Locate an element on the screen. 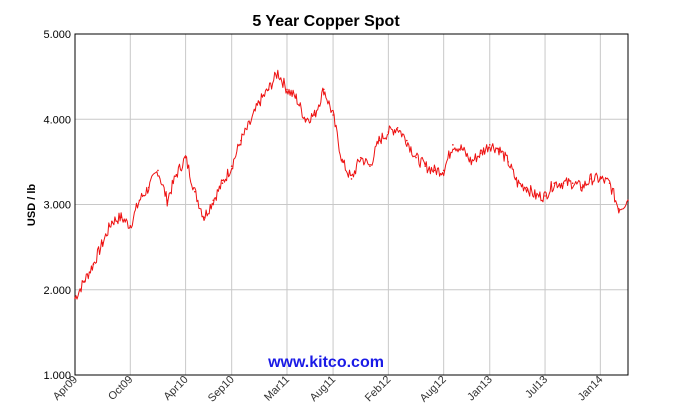 The height and width of the screenshot is (410, 677). y-tick-label: 5.000 is located at coordinates (57, 35).